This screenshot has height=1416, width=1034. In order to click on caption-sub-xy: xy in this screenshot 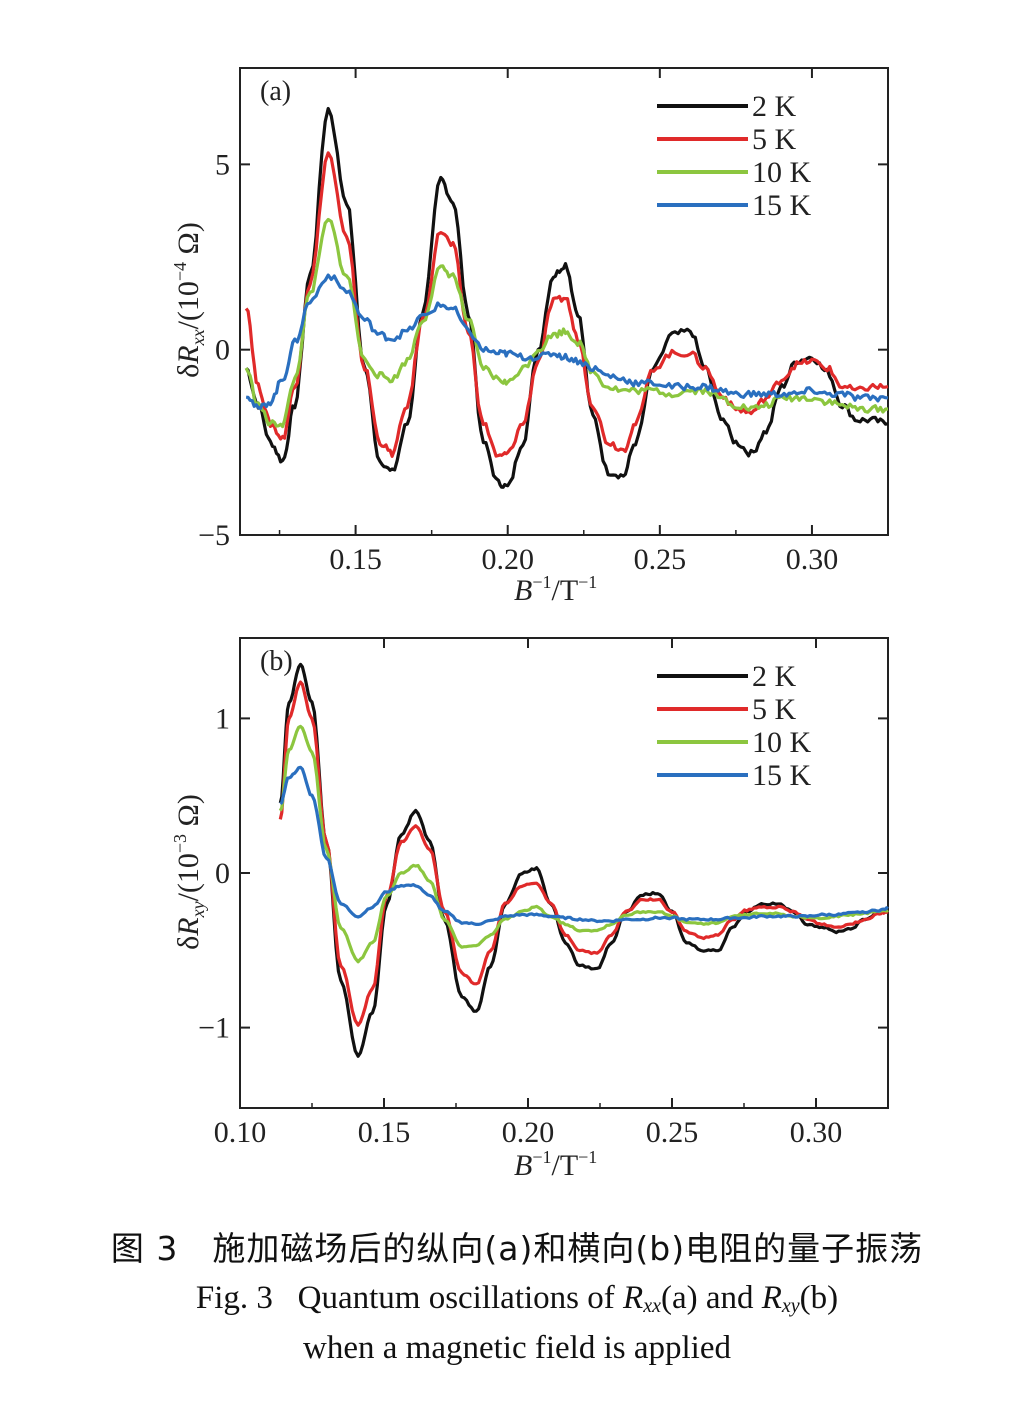, I will do `click(790, 1306)`.